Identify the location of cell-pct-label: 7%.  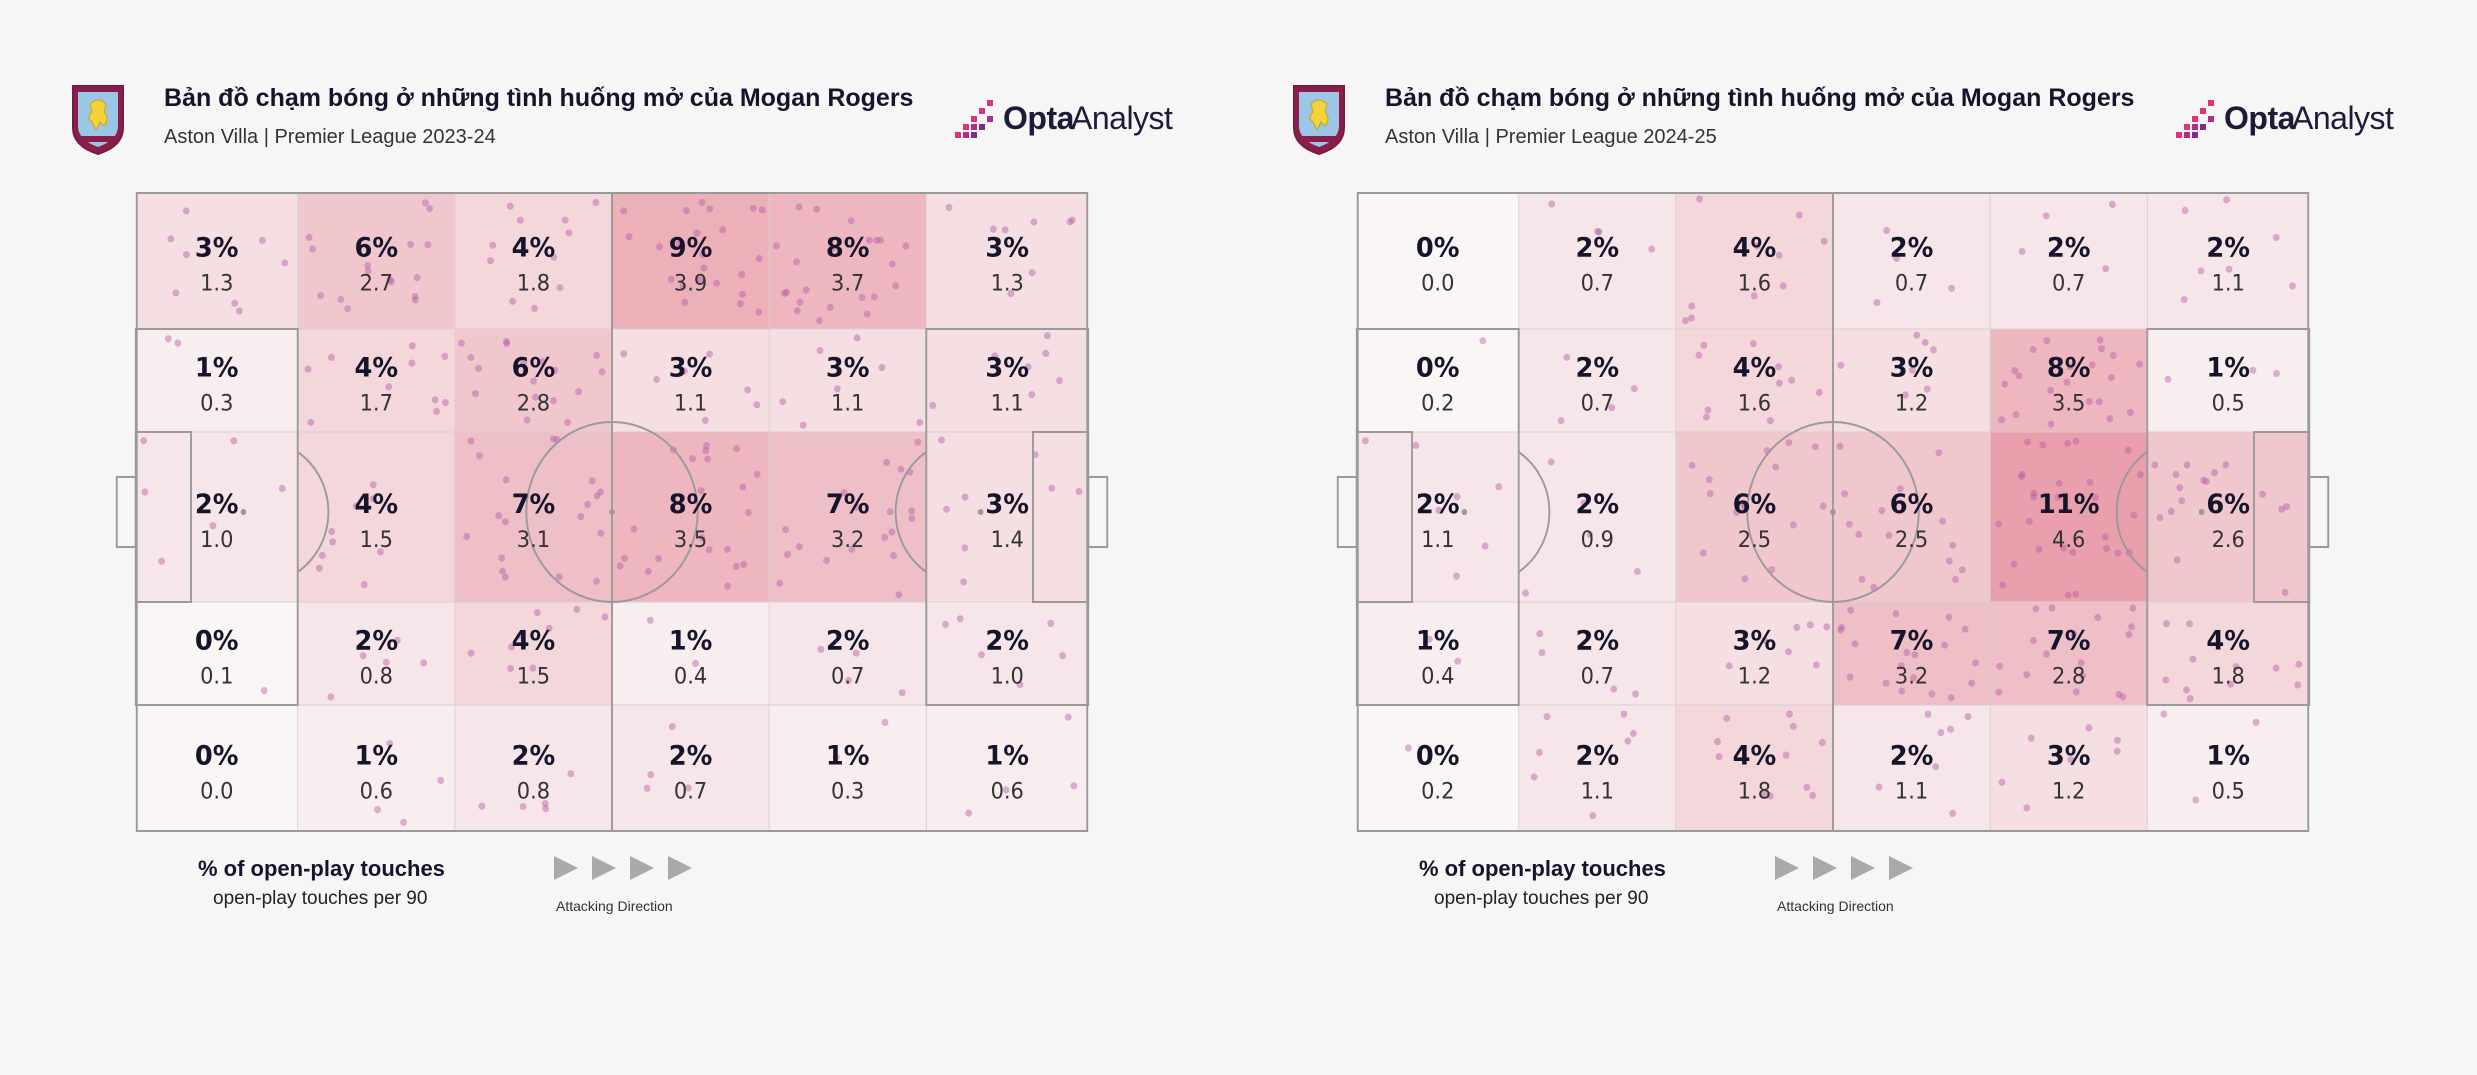
(848, 504).